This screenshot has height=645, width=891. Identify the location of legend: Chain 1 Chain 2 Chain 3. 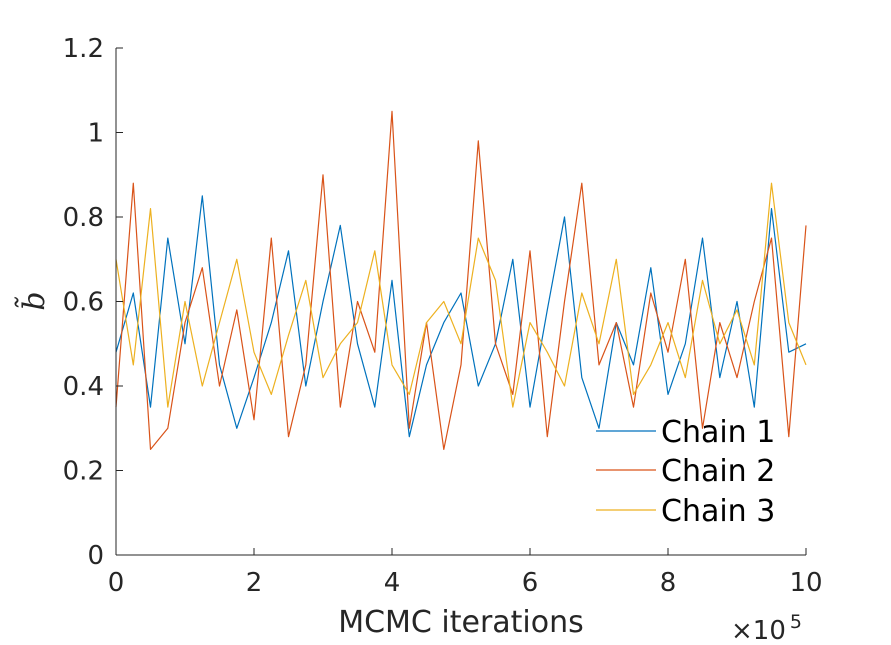
(685, 472).